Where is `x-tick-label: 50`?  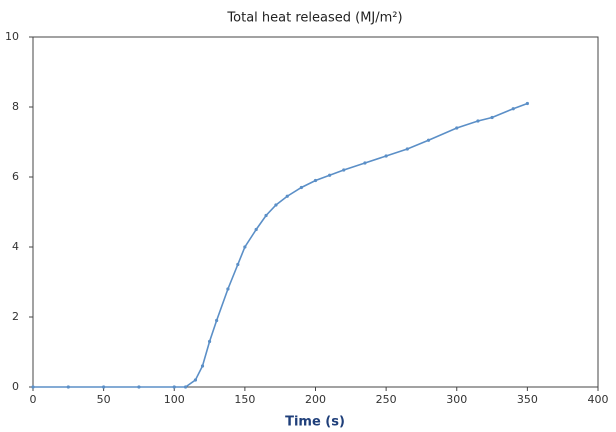
x-tick-label: 50 is located at coordinates (104, 399).